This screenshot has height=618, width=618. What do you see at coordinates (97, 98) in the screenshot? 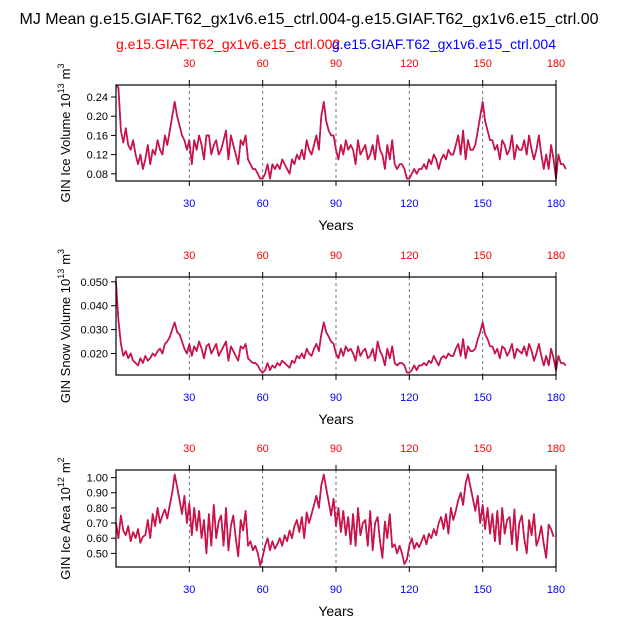
I see `y-tick-label: 0.24` at bounding box center [97, 98].